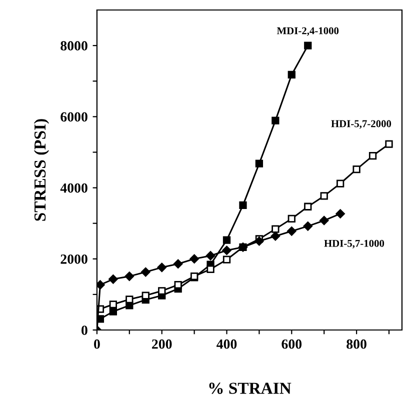 This screenshot has height=400, width=404. Describe the element at coordinates (356, 344) in the screenshot. I see `x-tick-label: 800` at that location.